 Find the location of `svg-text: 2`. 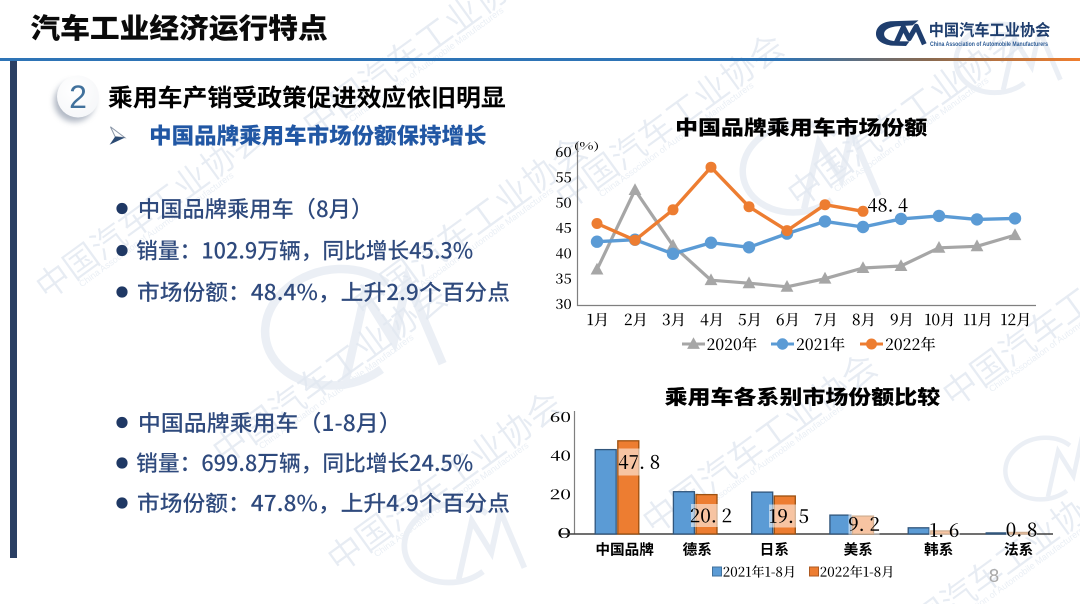

svg-text: 2 is located at coordinates (78, 97).